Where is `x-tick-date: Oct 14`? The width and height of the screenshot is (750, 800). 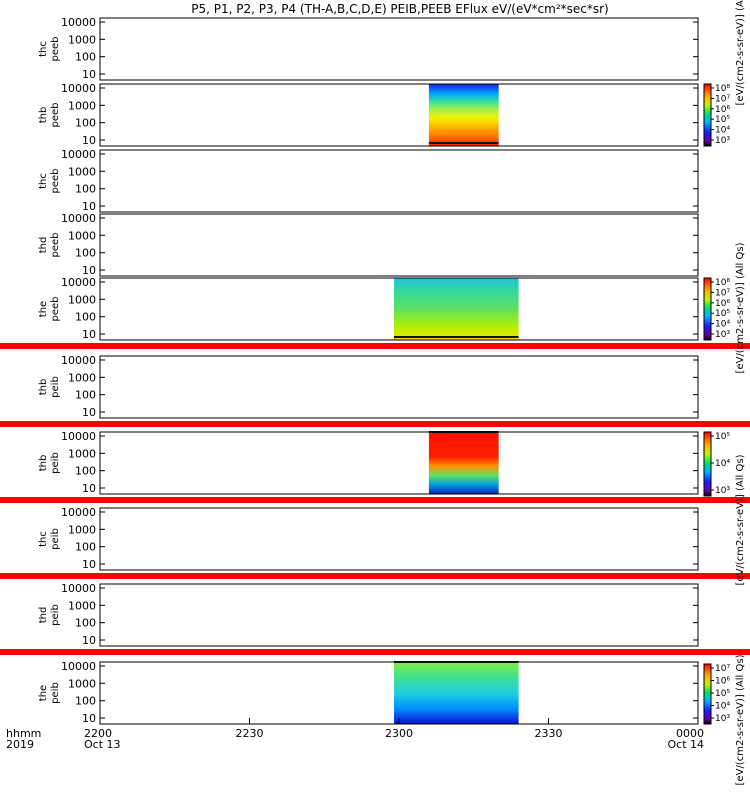 x-tick-date: Oct 14 is located at coordinates (685, 744).